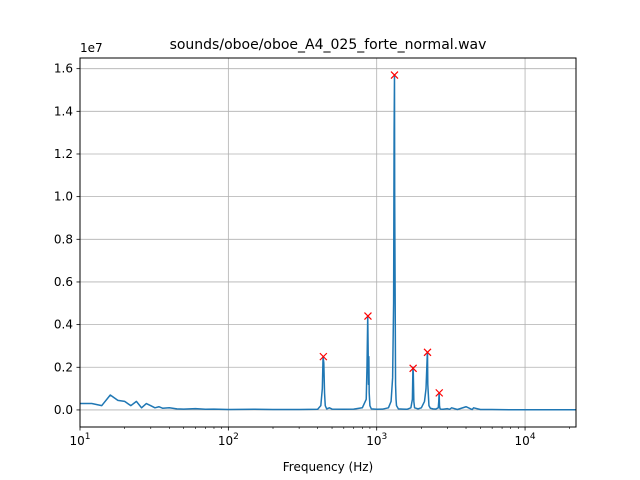 Image resolution: width=640 pixels, height=480 pixels. What do you see at coordinates (533, 437) in the screenshot?
I see `x-tick-label-exponent: 4` at bounding box center [533, 437].